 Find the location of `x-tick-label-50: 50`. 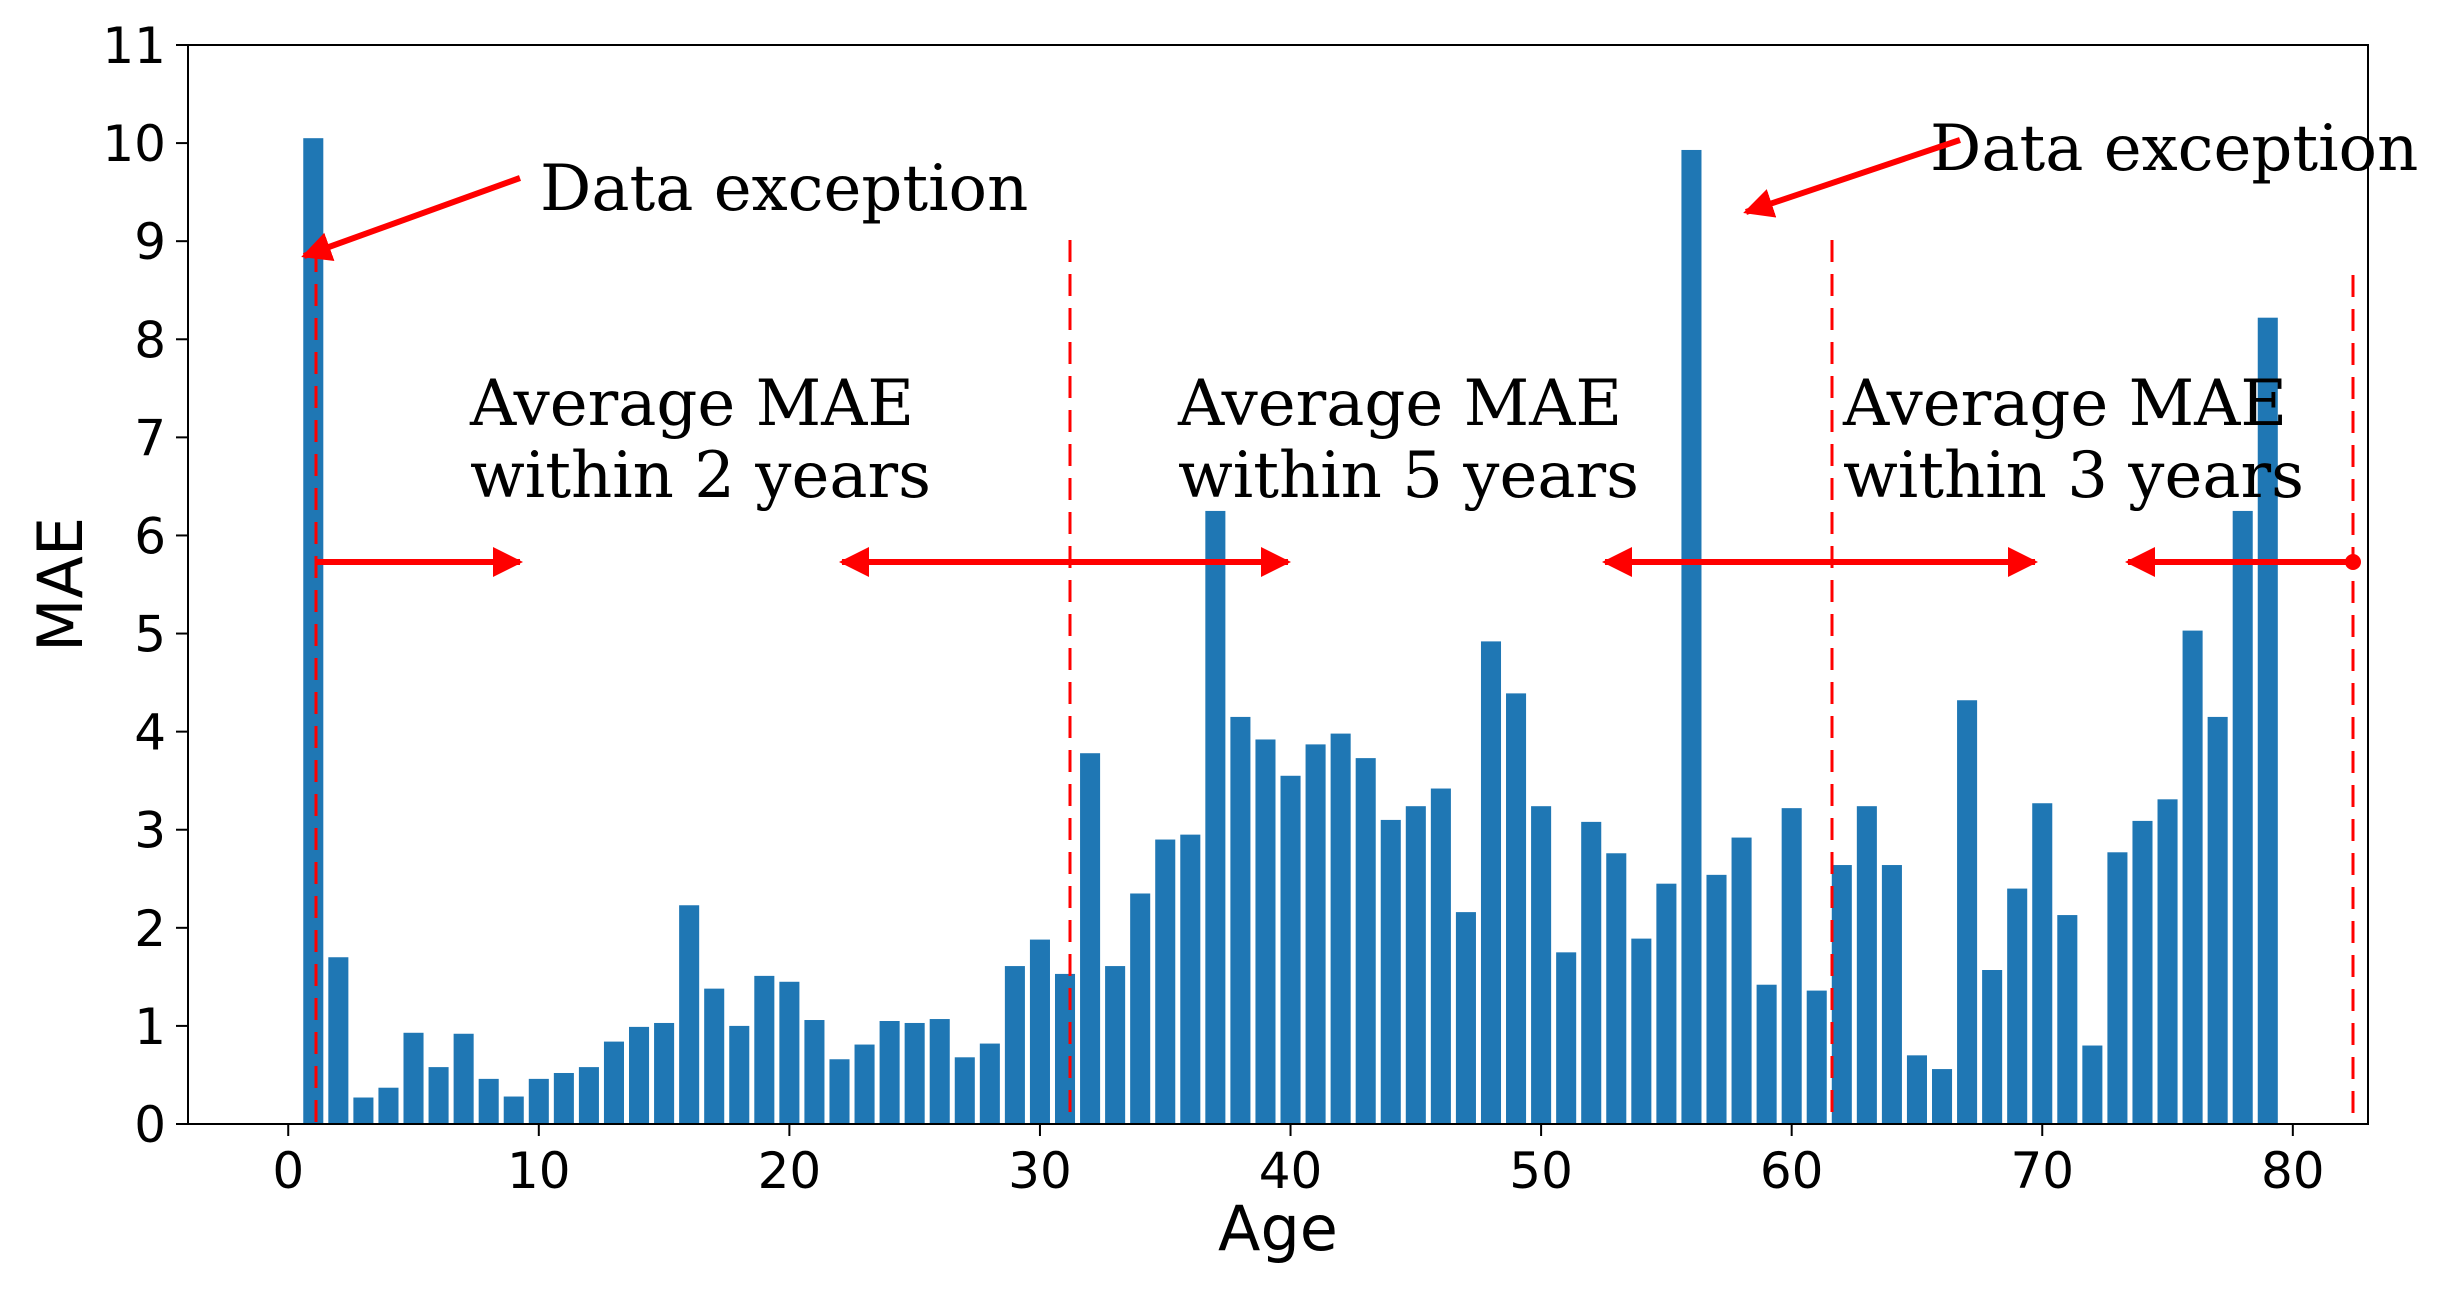

x-tick-label-50: 50 is located at coordinates (1541, 1171).